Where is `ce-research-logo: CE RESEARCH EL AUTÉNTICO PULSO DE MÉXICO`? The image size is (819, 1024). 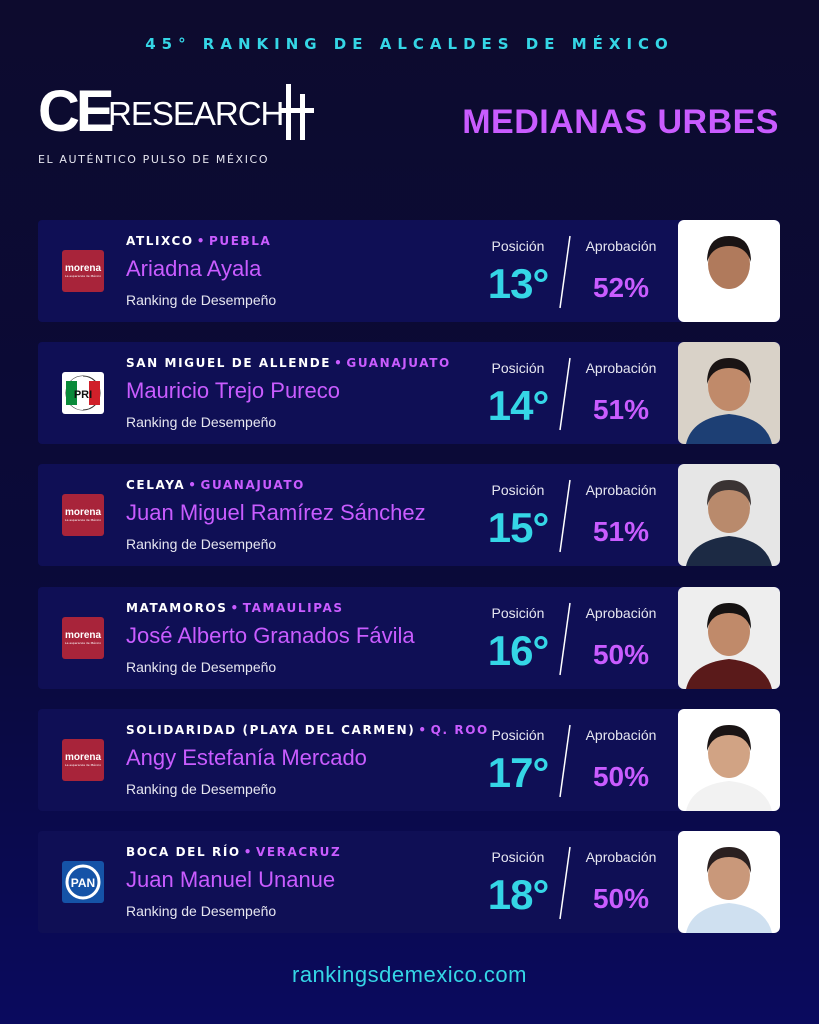 ce-research-logo: CE RESEARCH EL AUTÉNTICO PULSO DE MÉXICO is located at coordinates (176, 124).